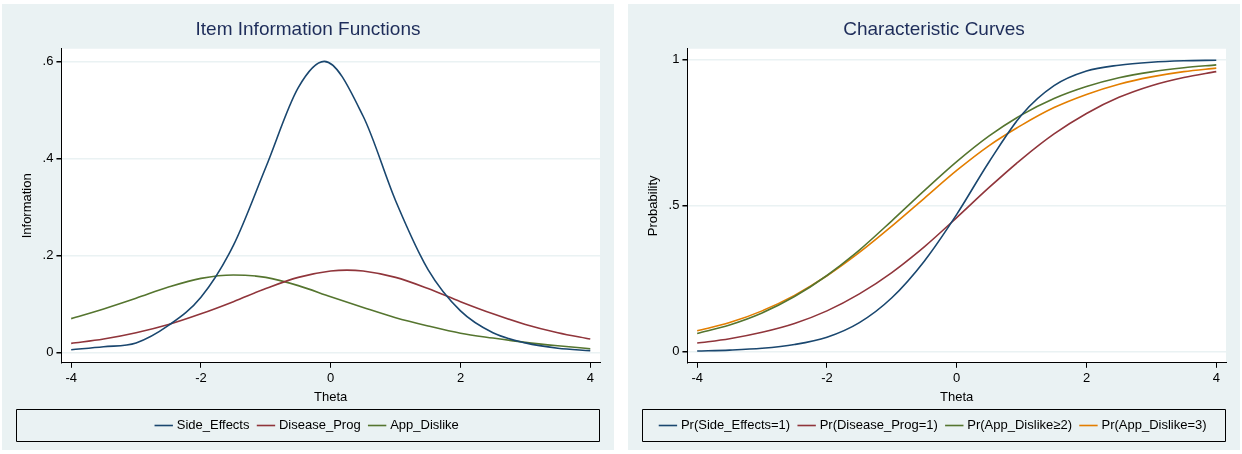 The image size is (1242, 454). I want to click on chart-title: Item Information Functions, so click(308, 28).